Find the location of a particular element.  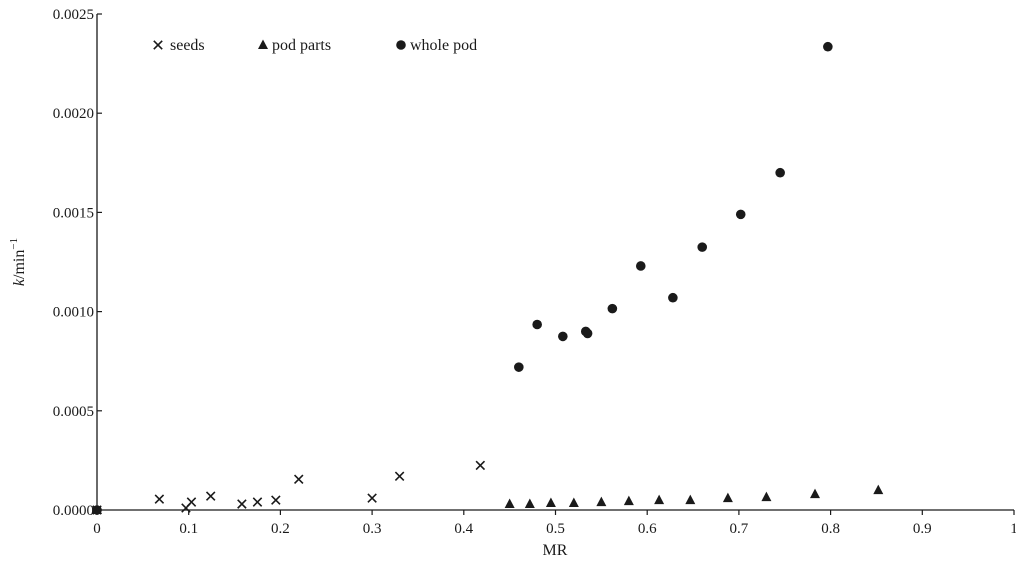

y-axis-label-symbol: k is located at coordinates (19, 282).